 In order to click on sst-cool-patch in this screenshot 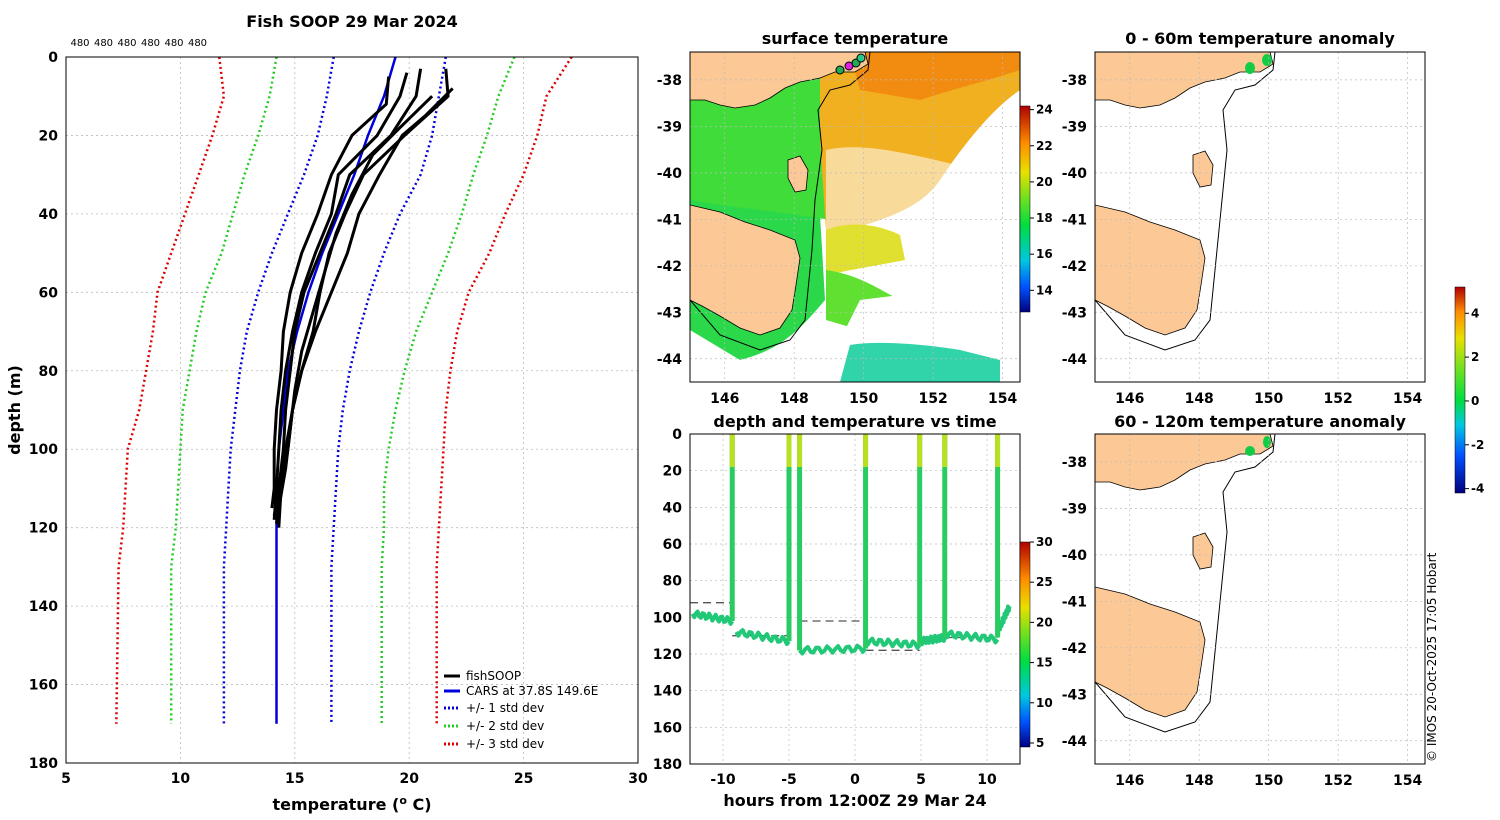, I will do `click(920, 362)`.